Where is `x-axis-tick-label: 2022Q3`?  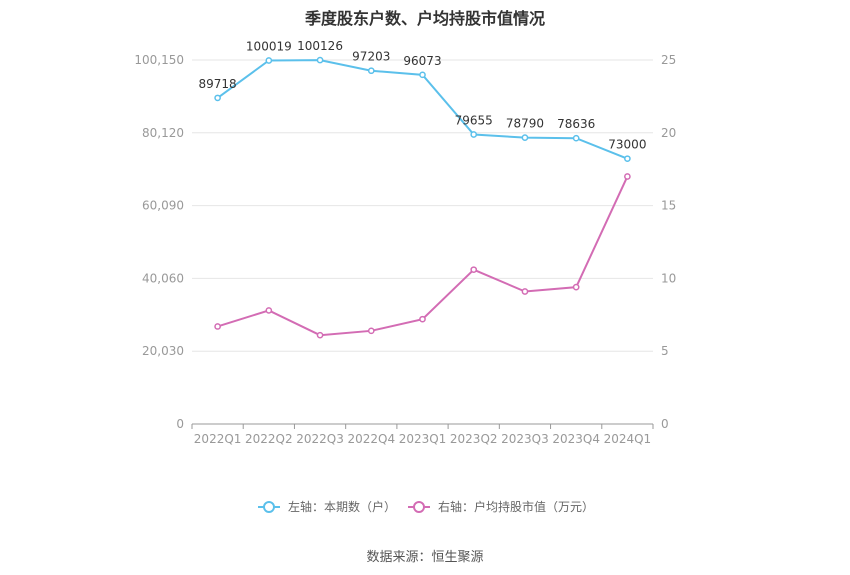
x-axis-tick-label: 2022Q3 is located at coordinates (320, 439).